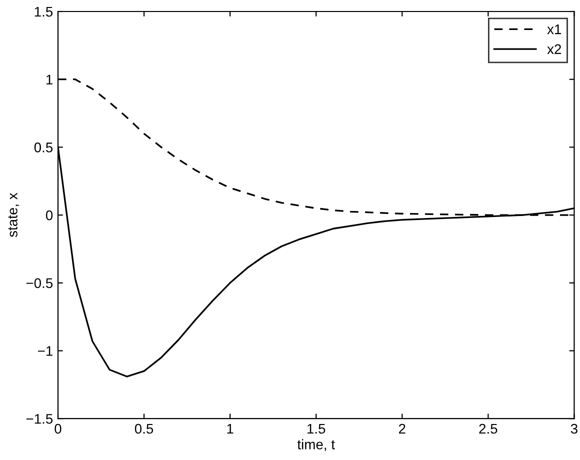 The width and height of the screenshot is (580, 460). Describe the element at coordinates (316, 445) in the screenshot. I see `x-axis-title: time, t` at that location.